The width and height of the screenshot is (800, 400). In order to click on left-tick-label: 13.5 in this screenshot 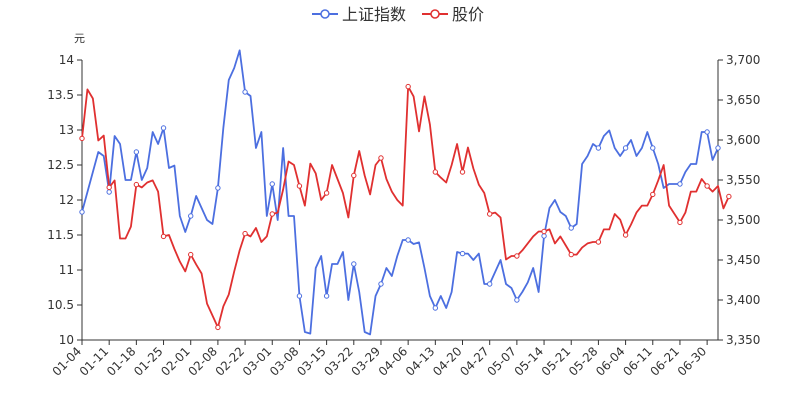, I will do `click(60, 95)`.